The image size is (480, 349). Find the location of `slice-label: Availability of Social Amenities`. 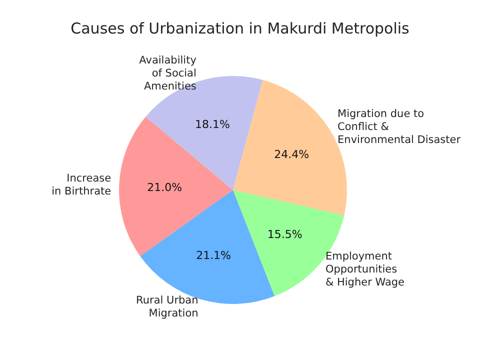

slice-label: Availability of Social Amenities is located at coordinates (167, 73).